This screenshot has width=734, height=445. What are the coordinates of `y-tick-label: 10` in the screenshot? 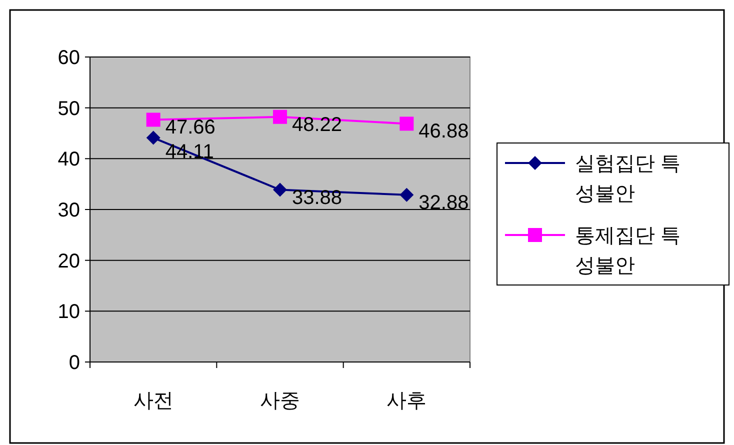 It's located at (69, 312).